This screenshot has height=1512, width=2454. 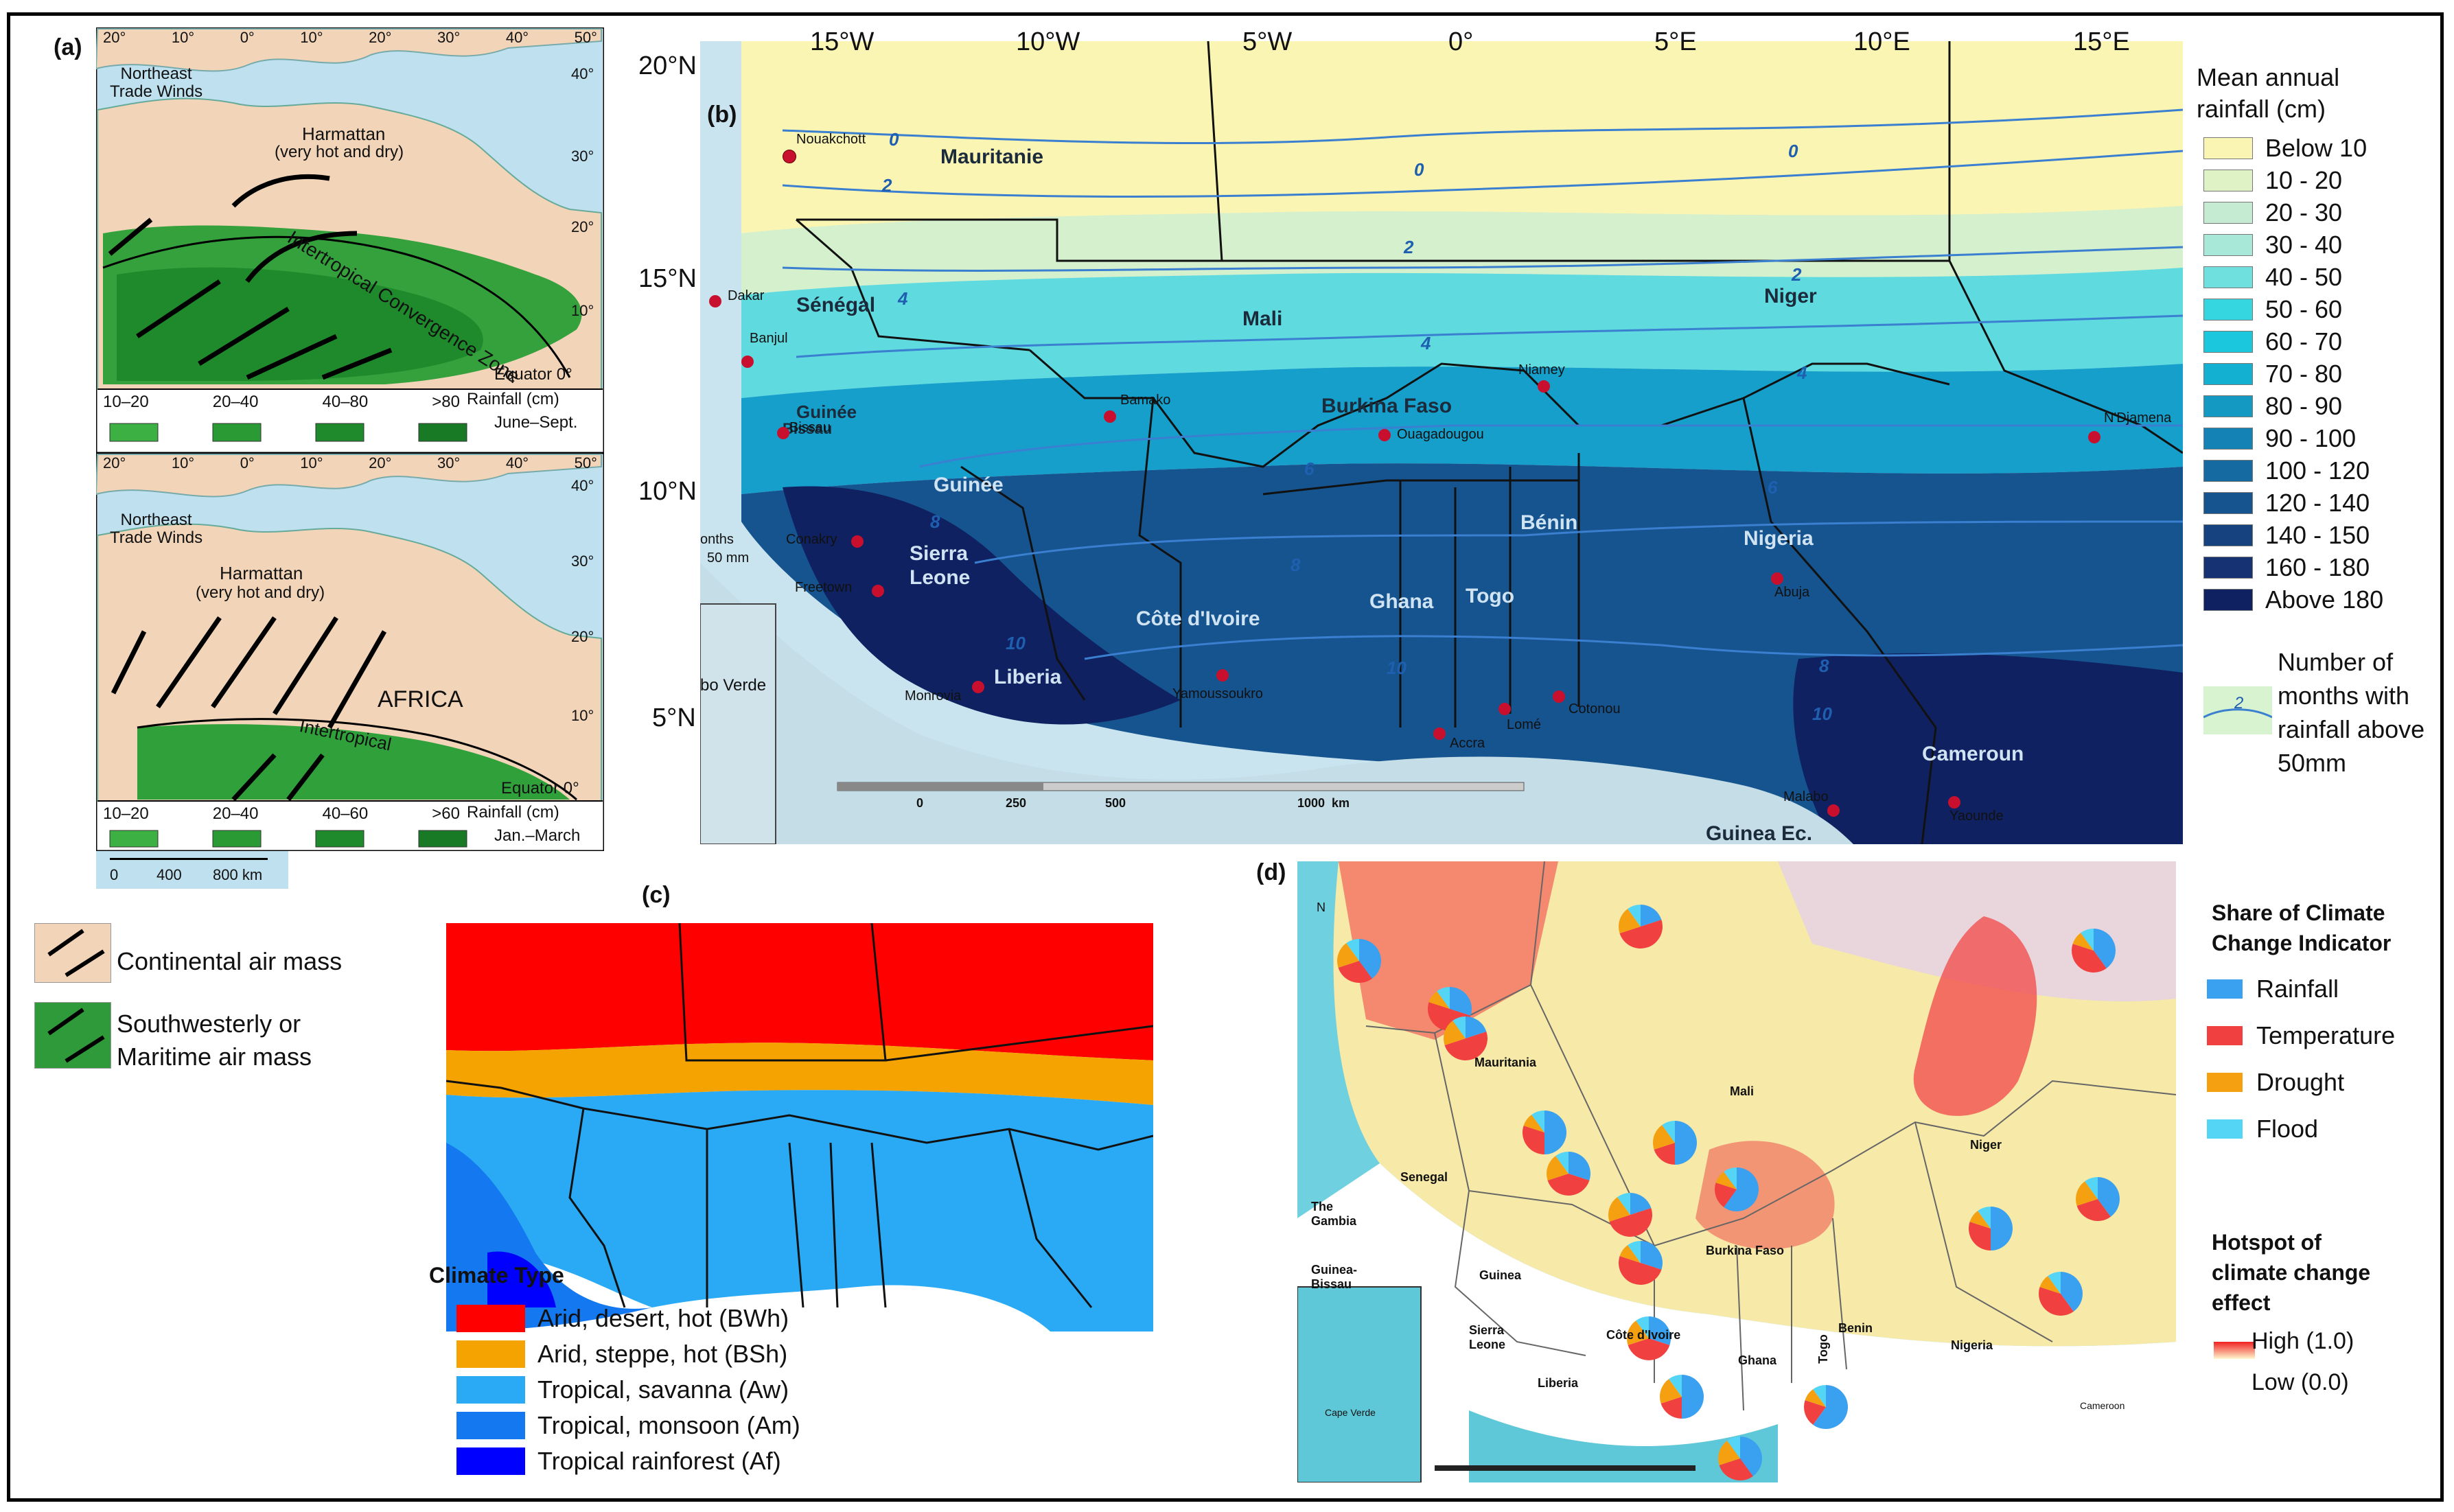 What do you see at coordinates (733, 685) in the screenshot?
I see `inset-label: bo Verde` at bounding box center [733, 685].